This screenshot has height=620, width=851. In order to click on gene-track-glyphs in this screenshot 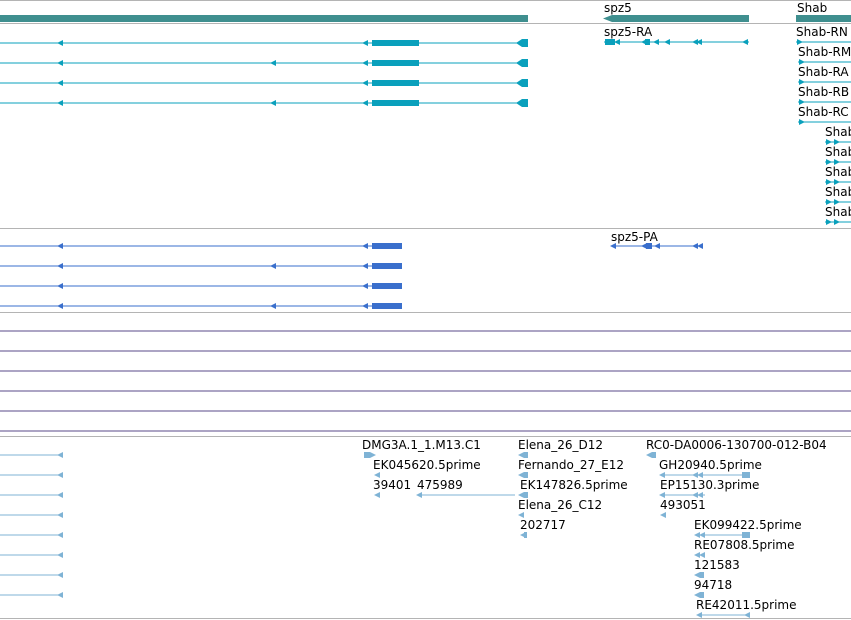, I will do `click(425, 18)`.